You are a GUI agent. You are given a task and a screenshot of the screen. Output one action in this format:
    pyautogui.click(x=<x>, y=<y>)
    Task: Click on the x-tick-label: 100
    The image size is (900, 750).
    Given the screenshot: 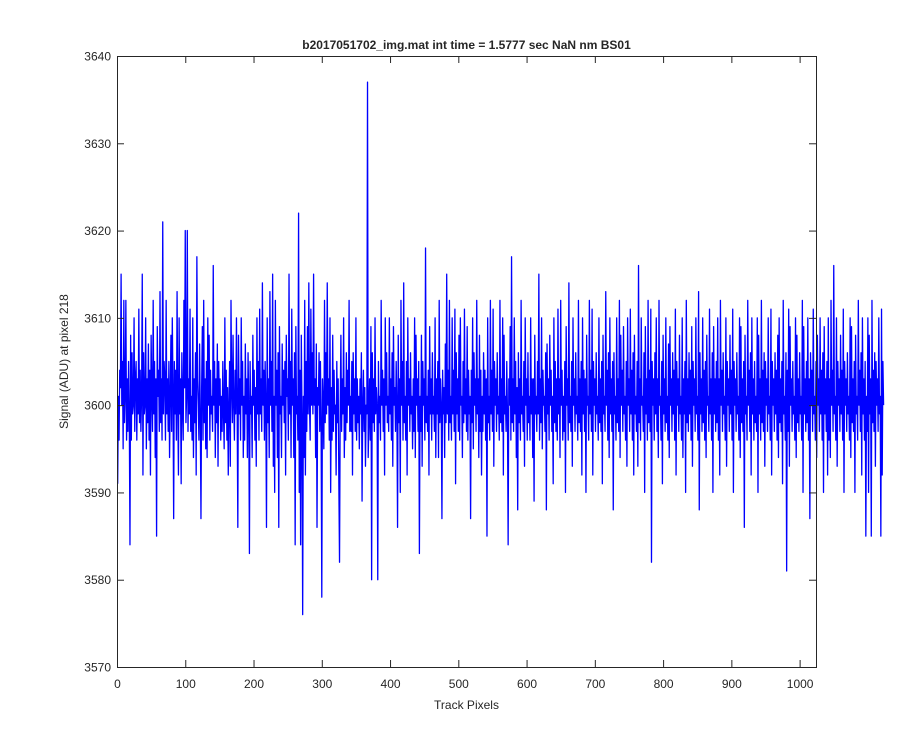 What is the action you would take?
    pyautogui.click(x=186, y=684)
    